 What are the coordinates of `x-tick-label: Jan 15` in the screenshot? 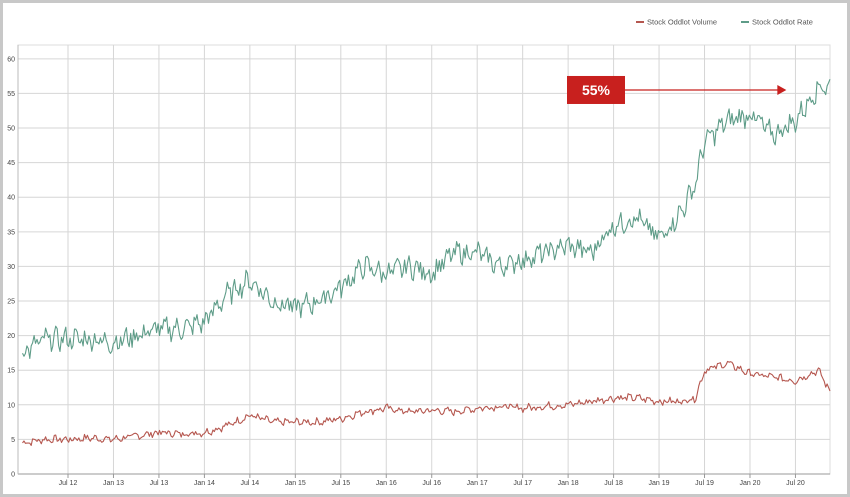 It's located at (295, 483).